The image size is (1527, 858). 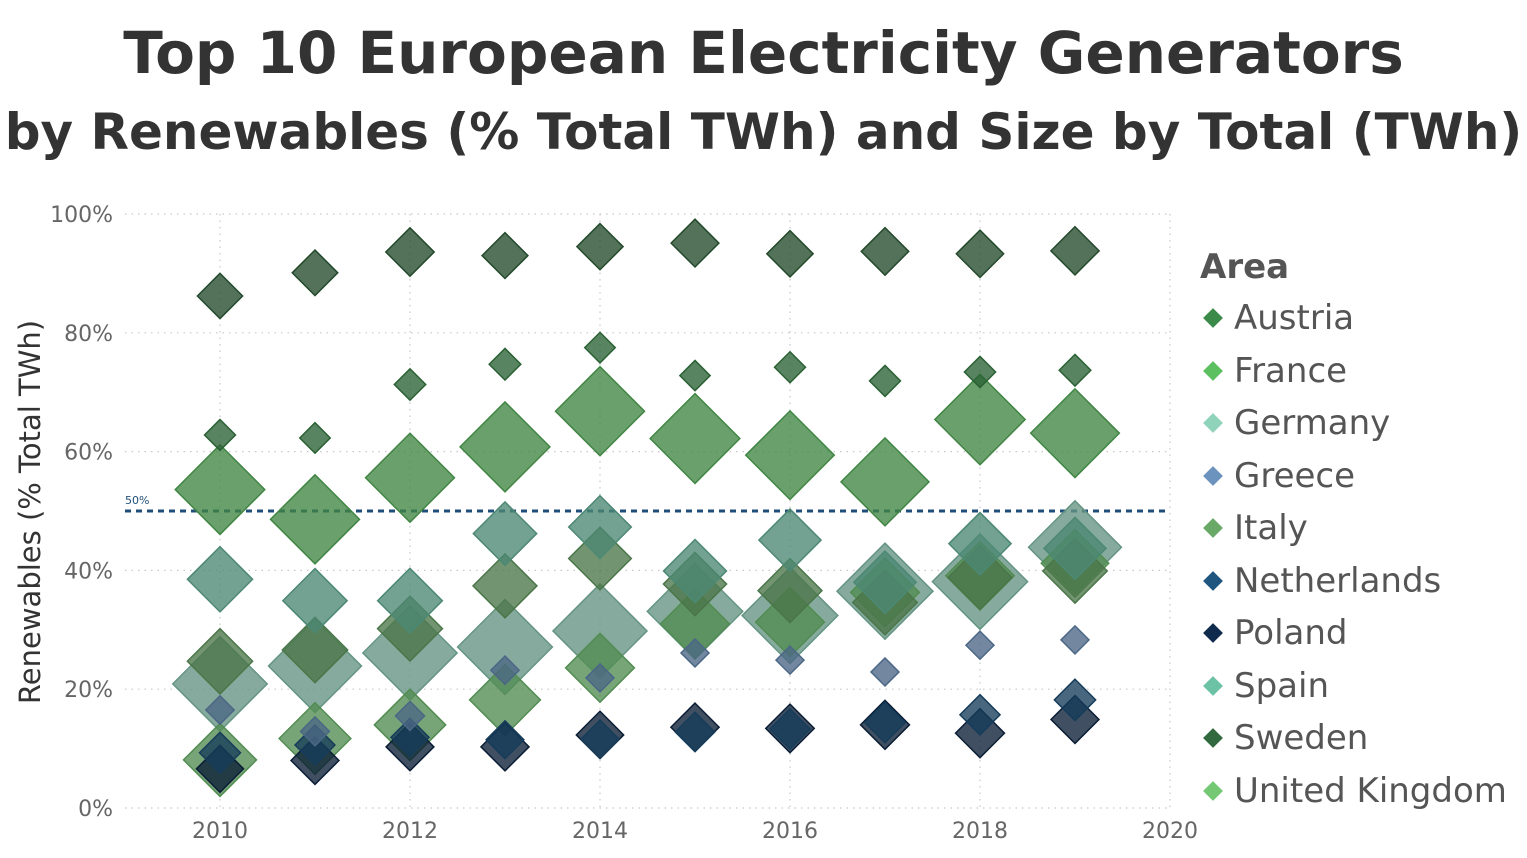 I want to click on point-netherlands-2012, so click(x=410, y=737).